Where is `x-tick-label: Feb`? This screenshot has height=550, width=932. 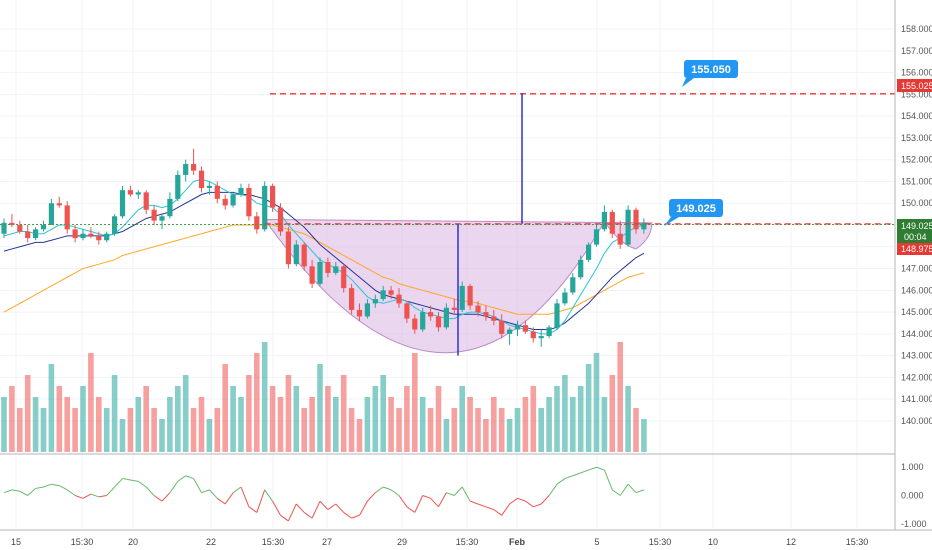
x-tick-label: Feb is located at coordinates (517, 542).